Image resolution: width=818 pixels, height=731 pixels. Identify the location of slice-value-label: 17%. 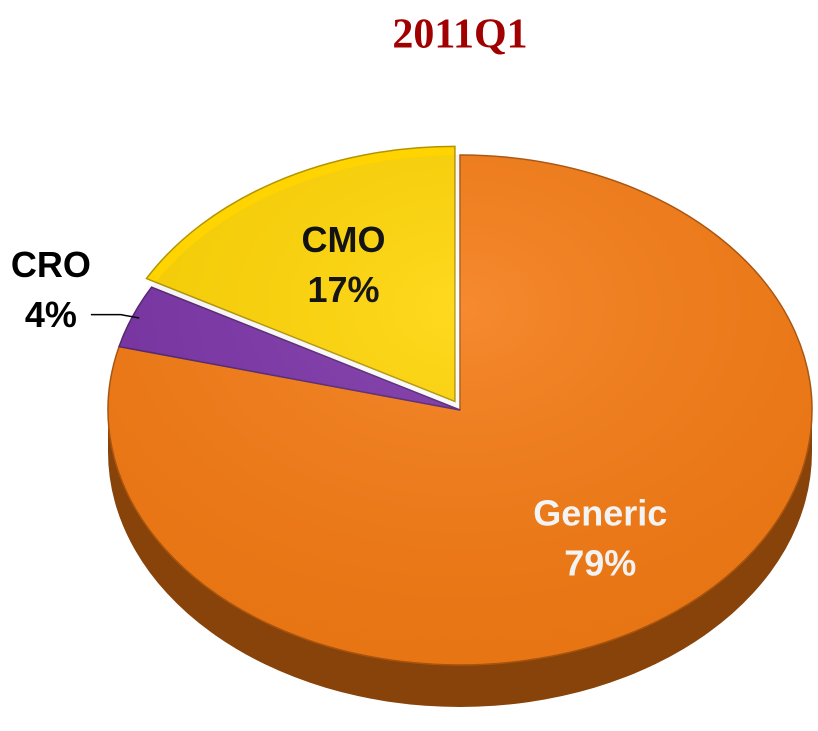
(344, 289).